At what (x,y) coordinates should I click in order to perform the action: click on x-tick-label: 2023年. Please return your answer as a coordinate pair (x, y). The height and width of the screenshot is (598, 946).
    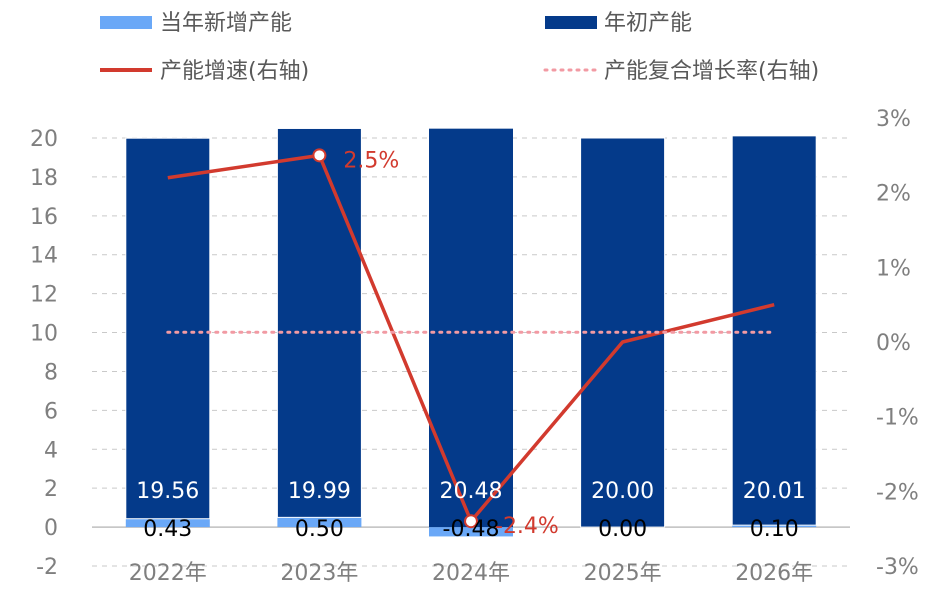
    Looking at the image, I should click on (319, 573).